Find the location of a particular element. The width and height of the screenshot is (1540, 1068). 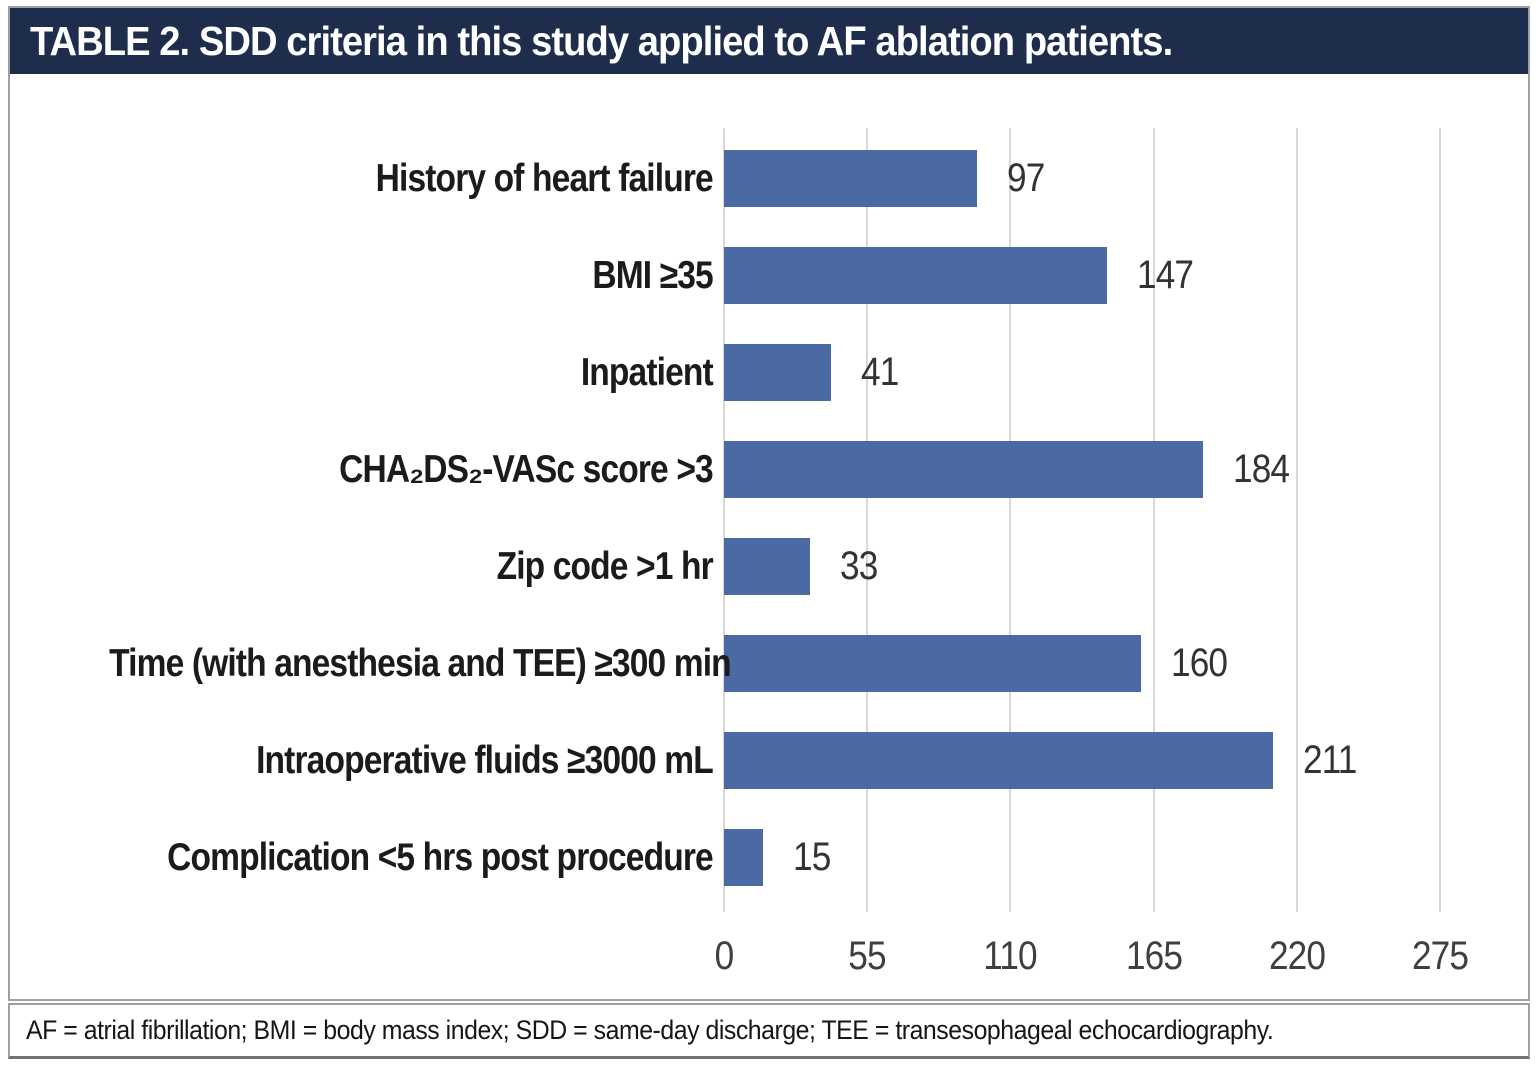

bar-track: 160 is located at coordinates (1123, 663).